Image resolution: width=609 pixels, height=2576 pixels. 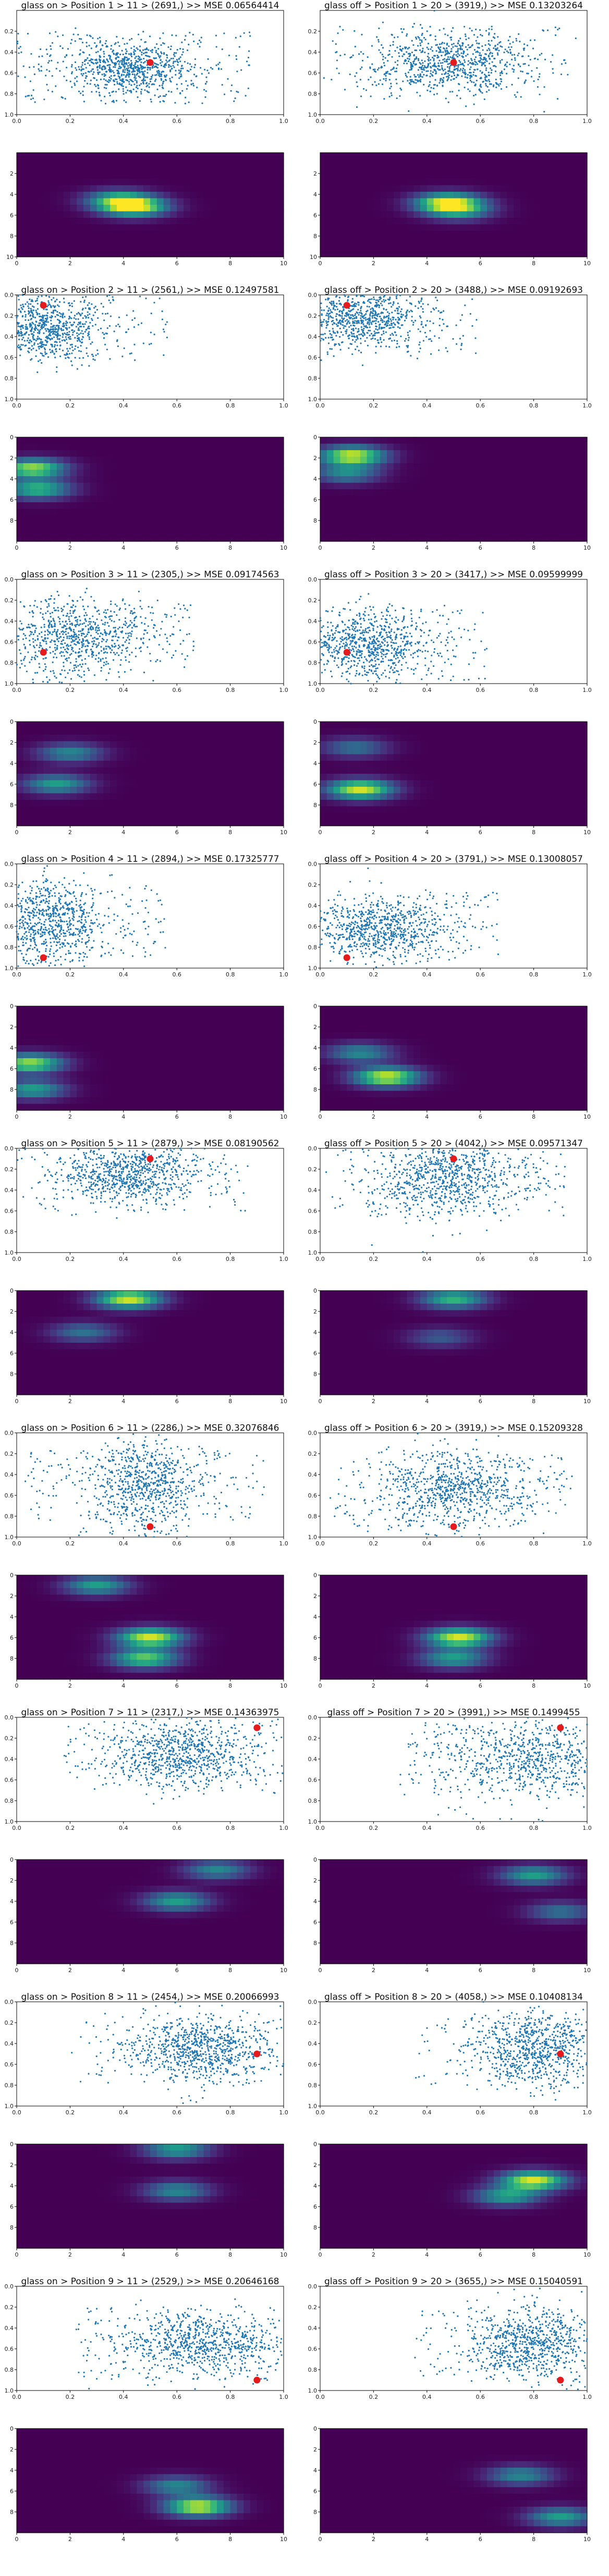 I want to click on y-tick-label: 4, so click(x=315, y=194).